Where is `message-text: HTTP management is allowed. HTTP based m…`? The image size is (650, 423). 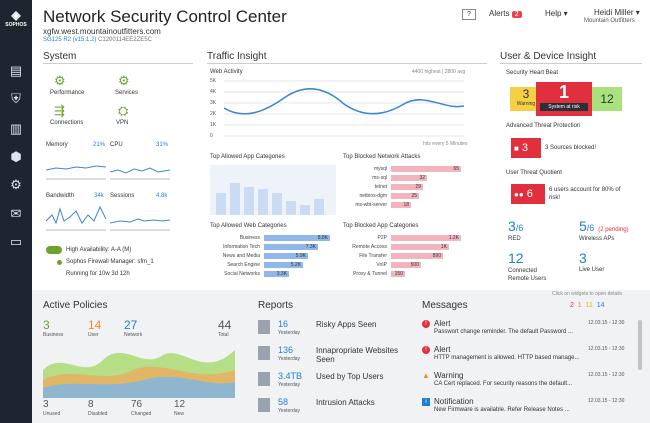 message-text: HTTP management is allowed. HTTP based m… is located at coordinates (507, 358).